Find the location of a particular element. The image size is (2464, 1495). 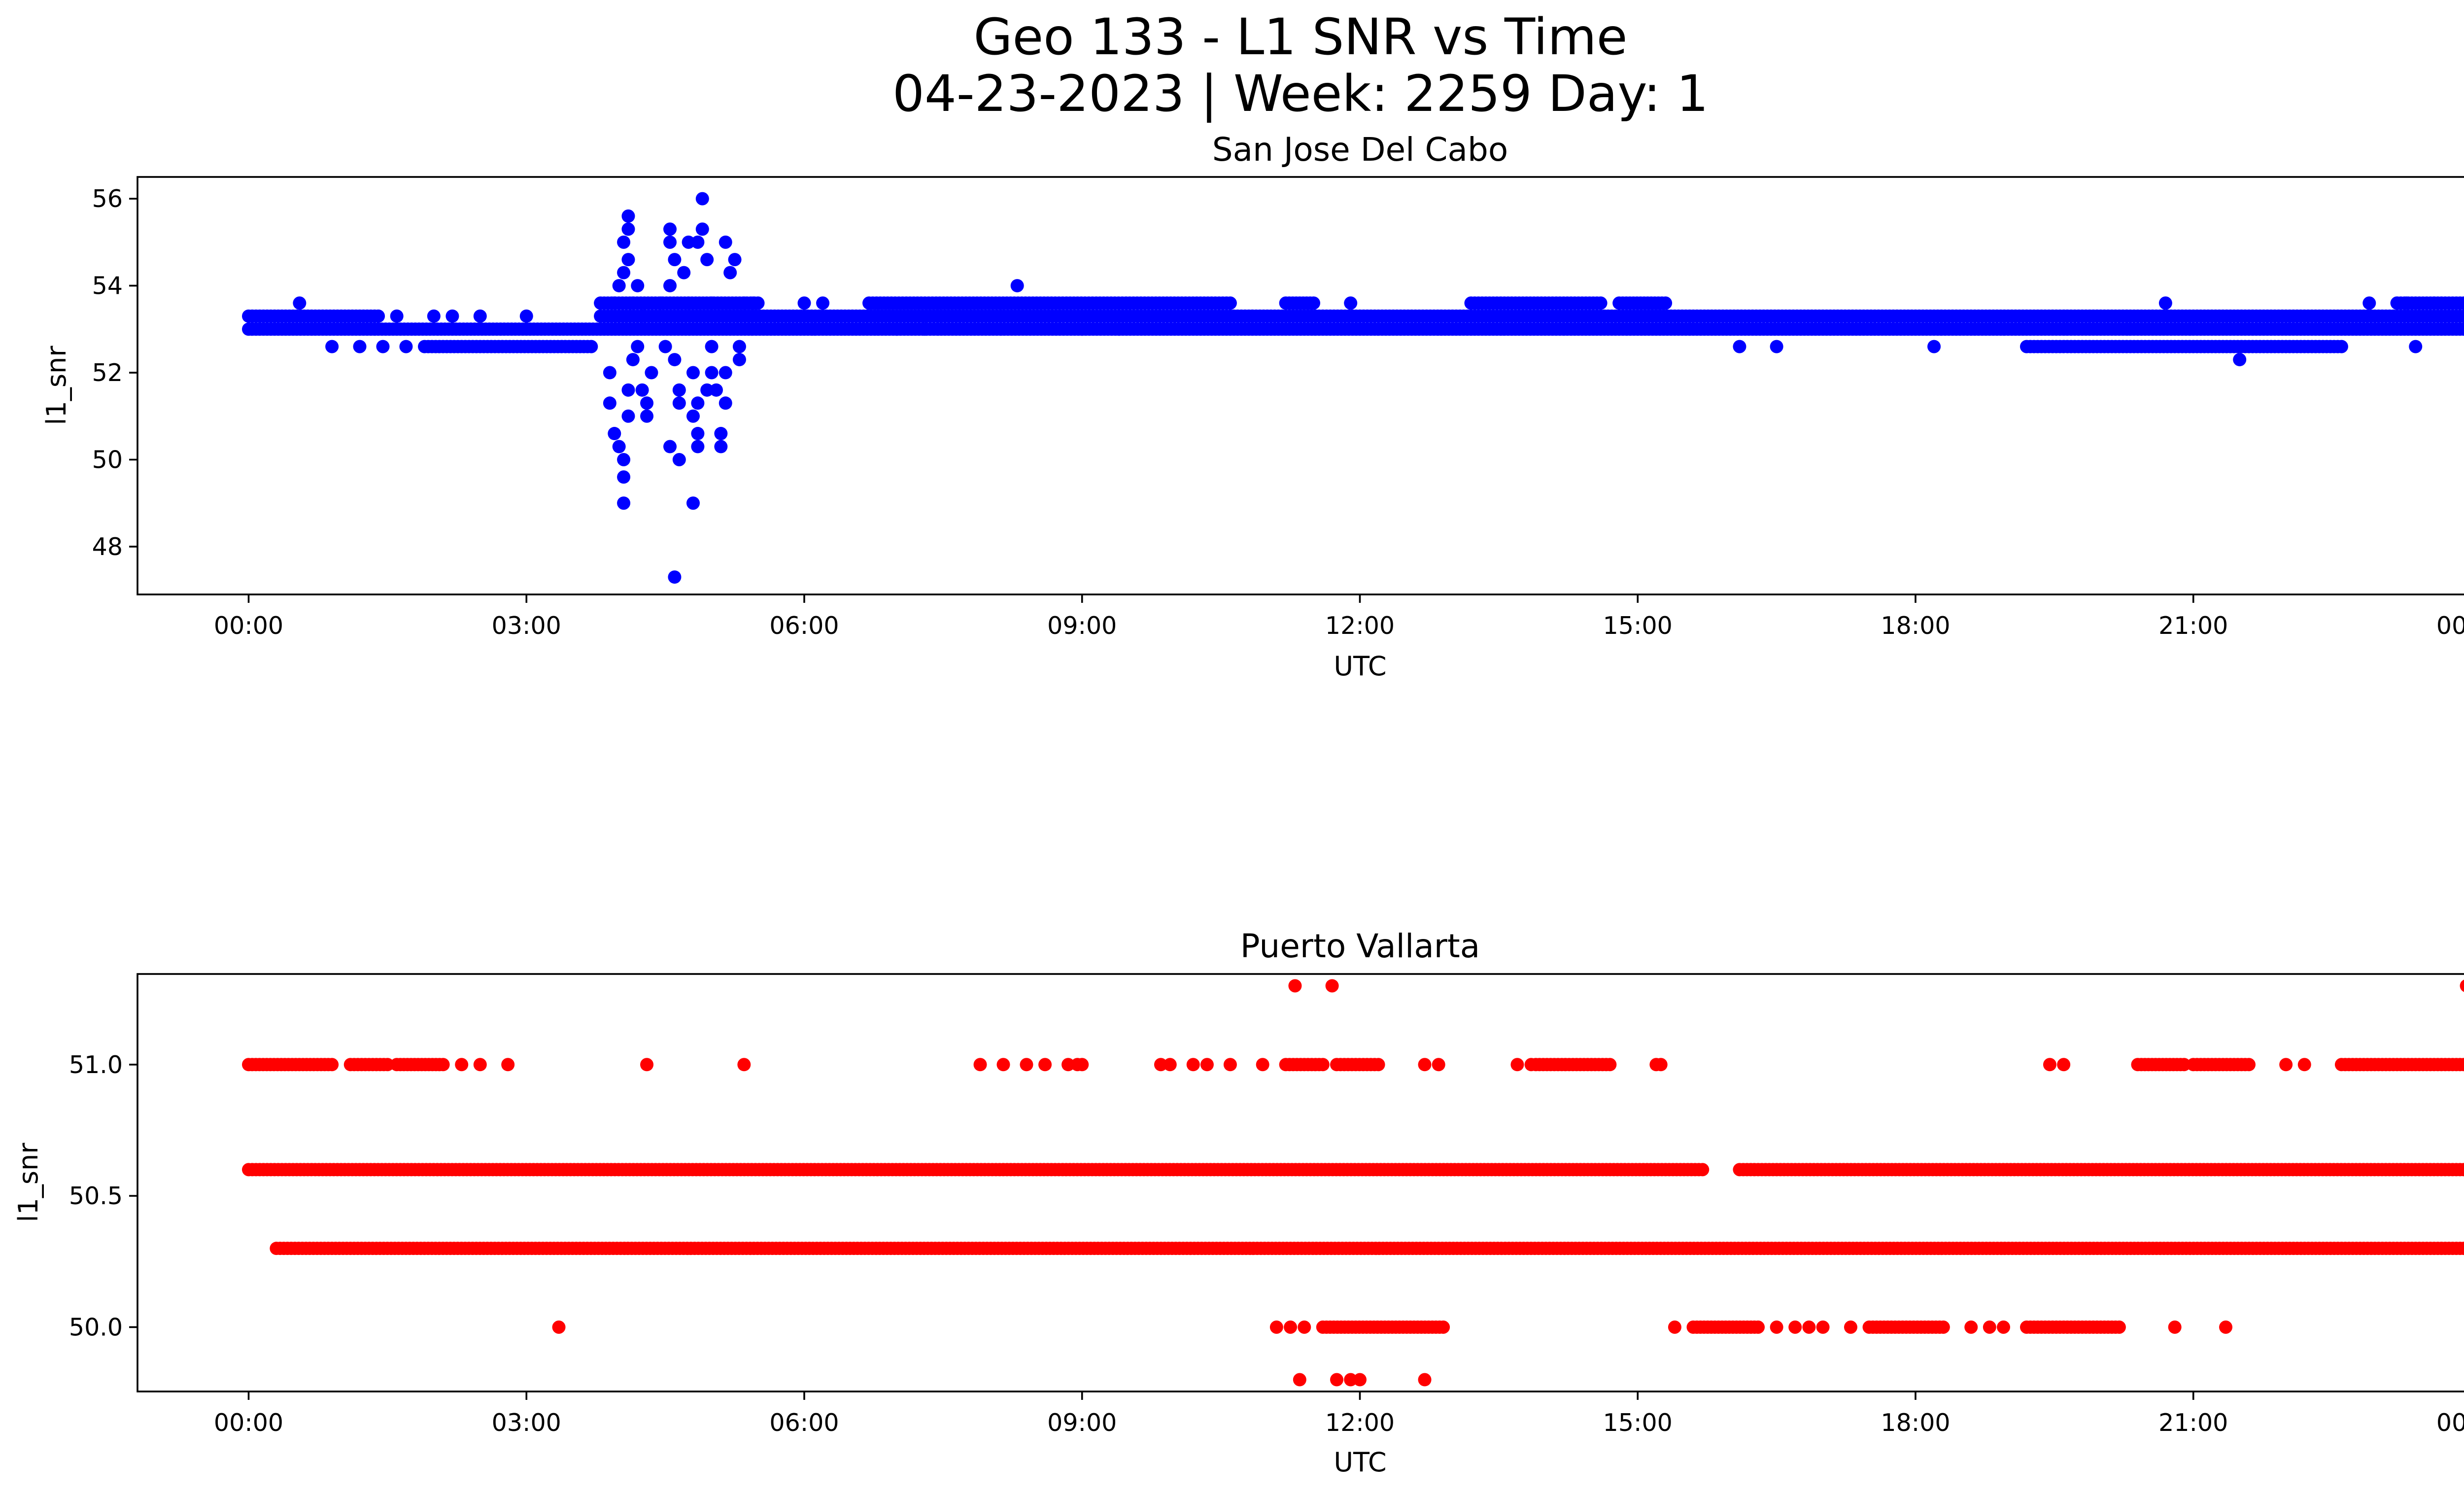

y-axis-label: l1_snr is located at coordinates (28, 1182).